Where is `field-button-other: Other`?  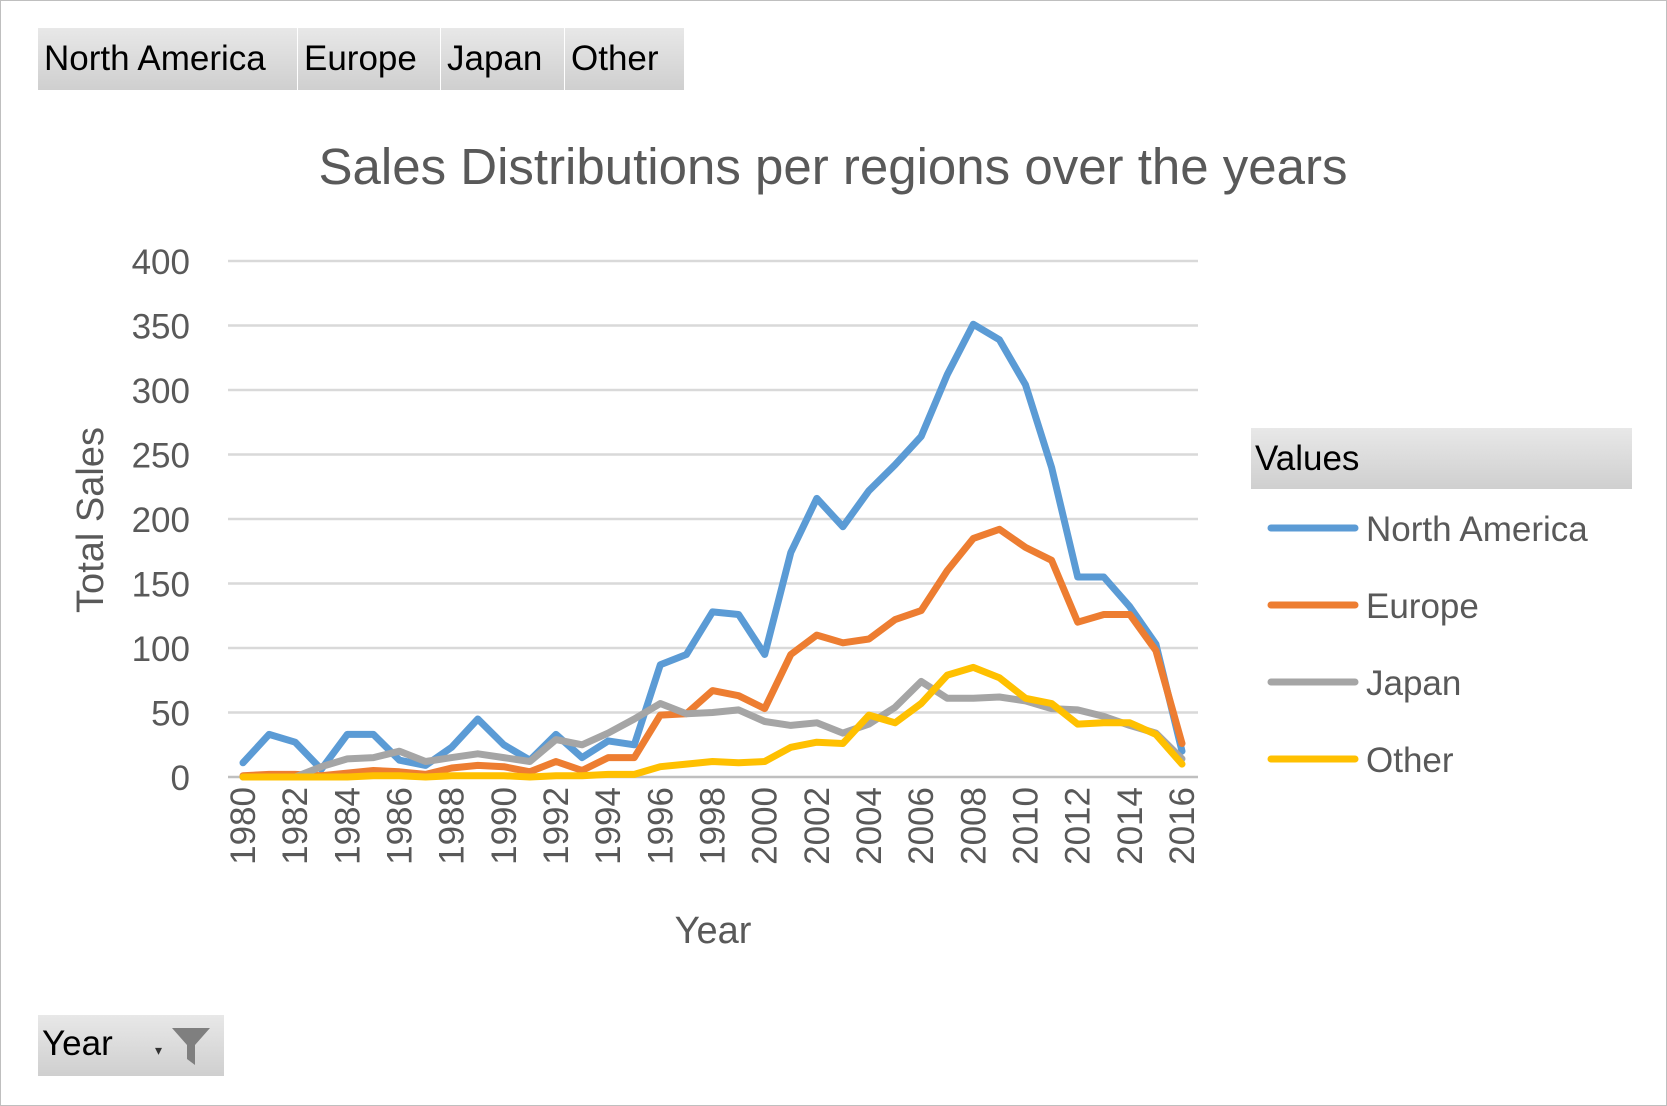
field-button-other: Other is located at coordinates (625, 59).